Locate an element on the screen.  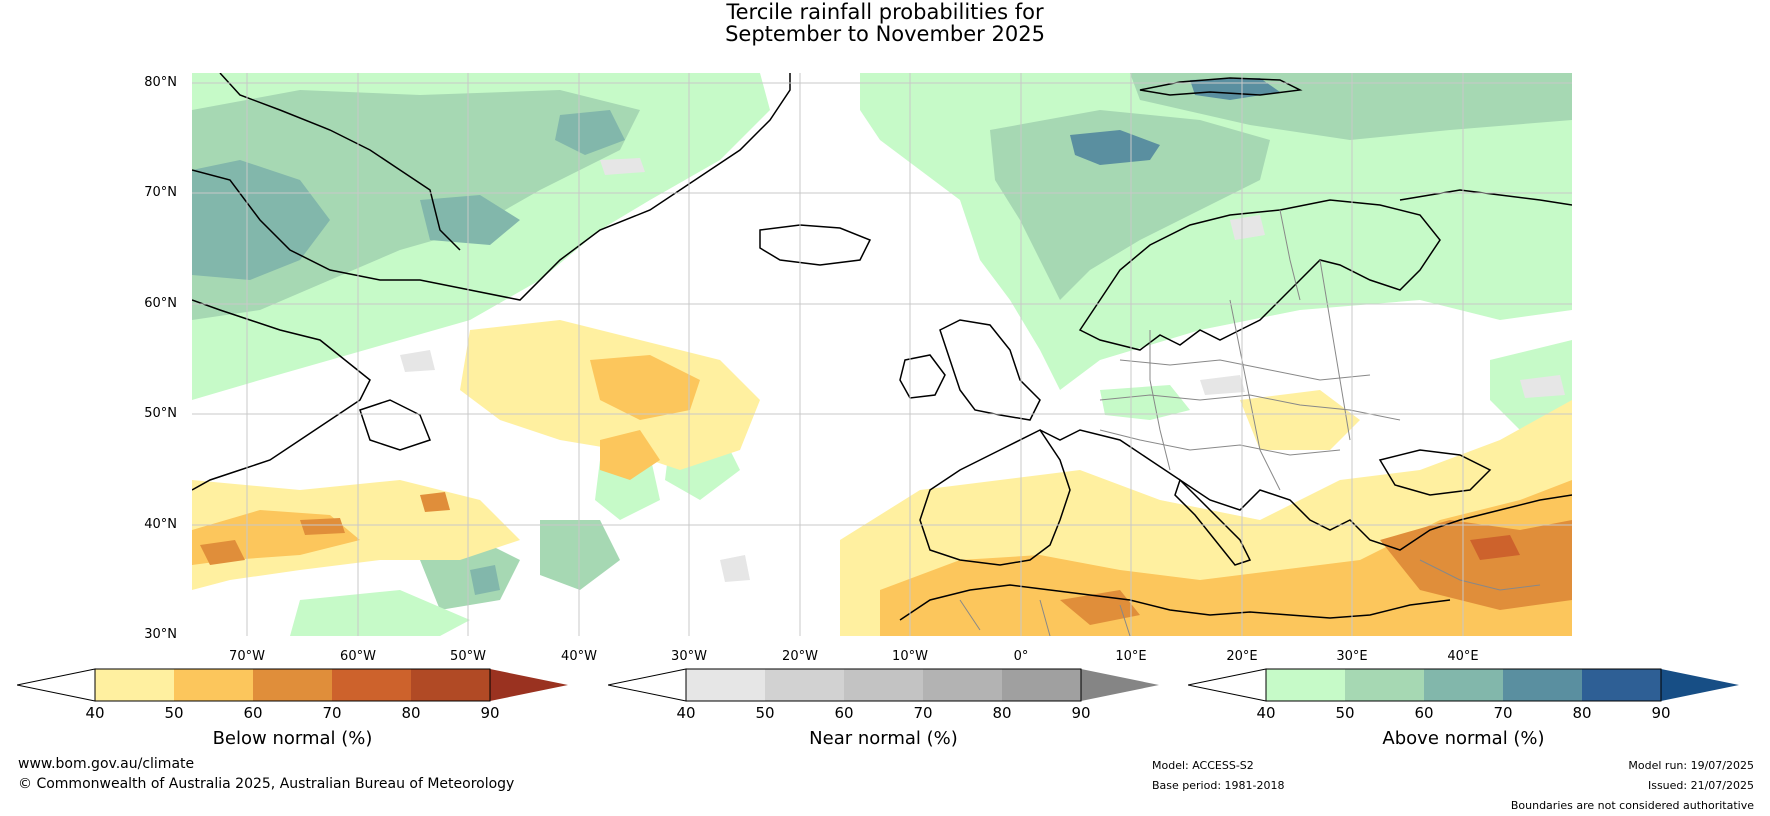
near-normal-title: Near normal (%) is located at coordinates (883, 738).